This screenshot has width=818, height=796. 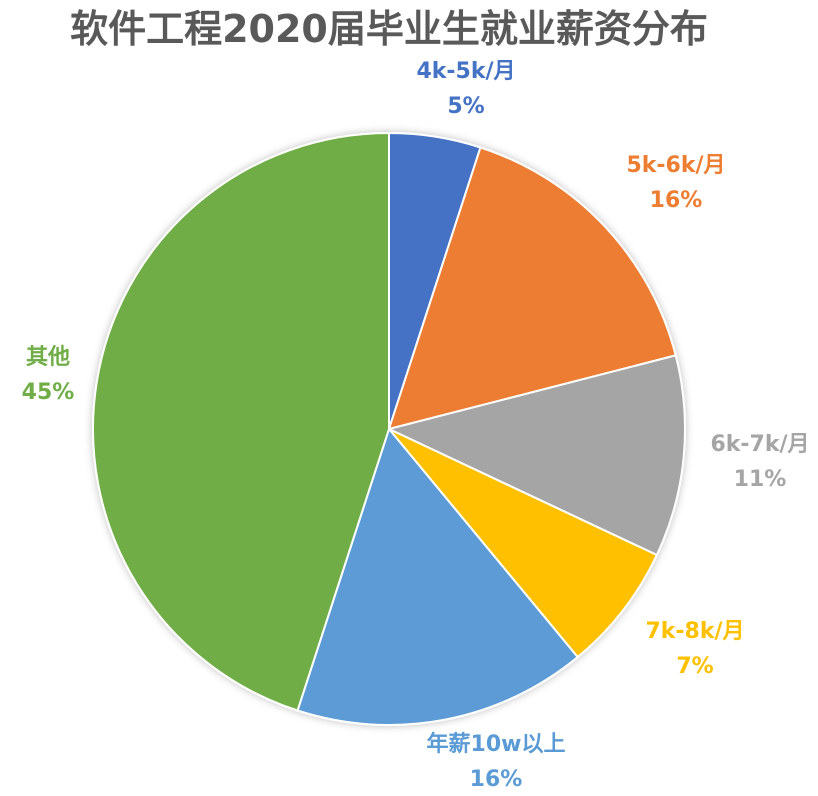 What do you see at coordinates (694, 631) in the screenshot?
I see `slice-label-3: 7k-8k/月` at bounding box center [694, 631].